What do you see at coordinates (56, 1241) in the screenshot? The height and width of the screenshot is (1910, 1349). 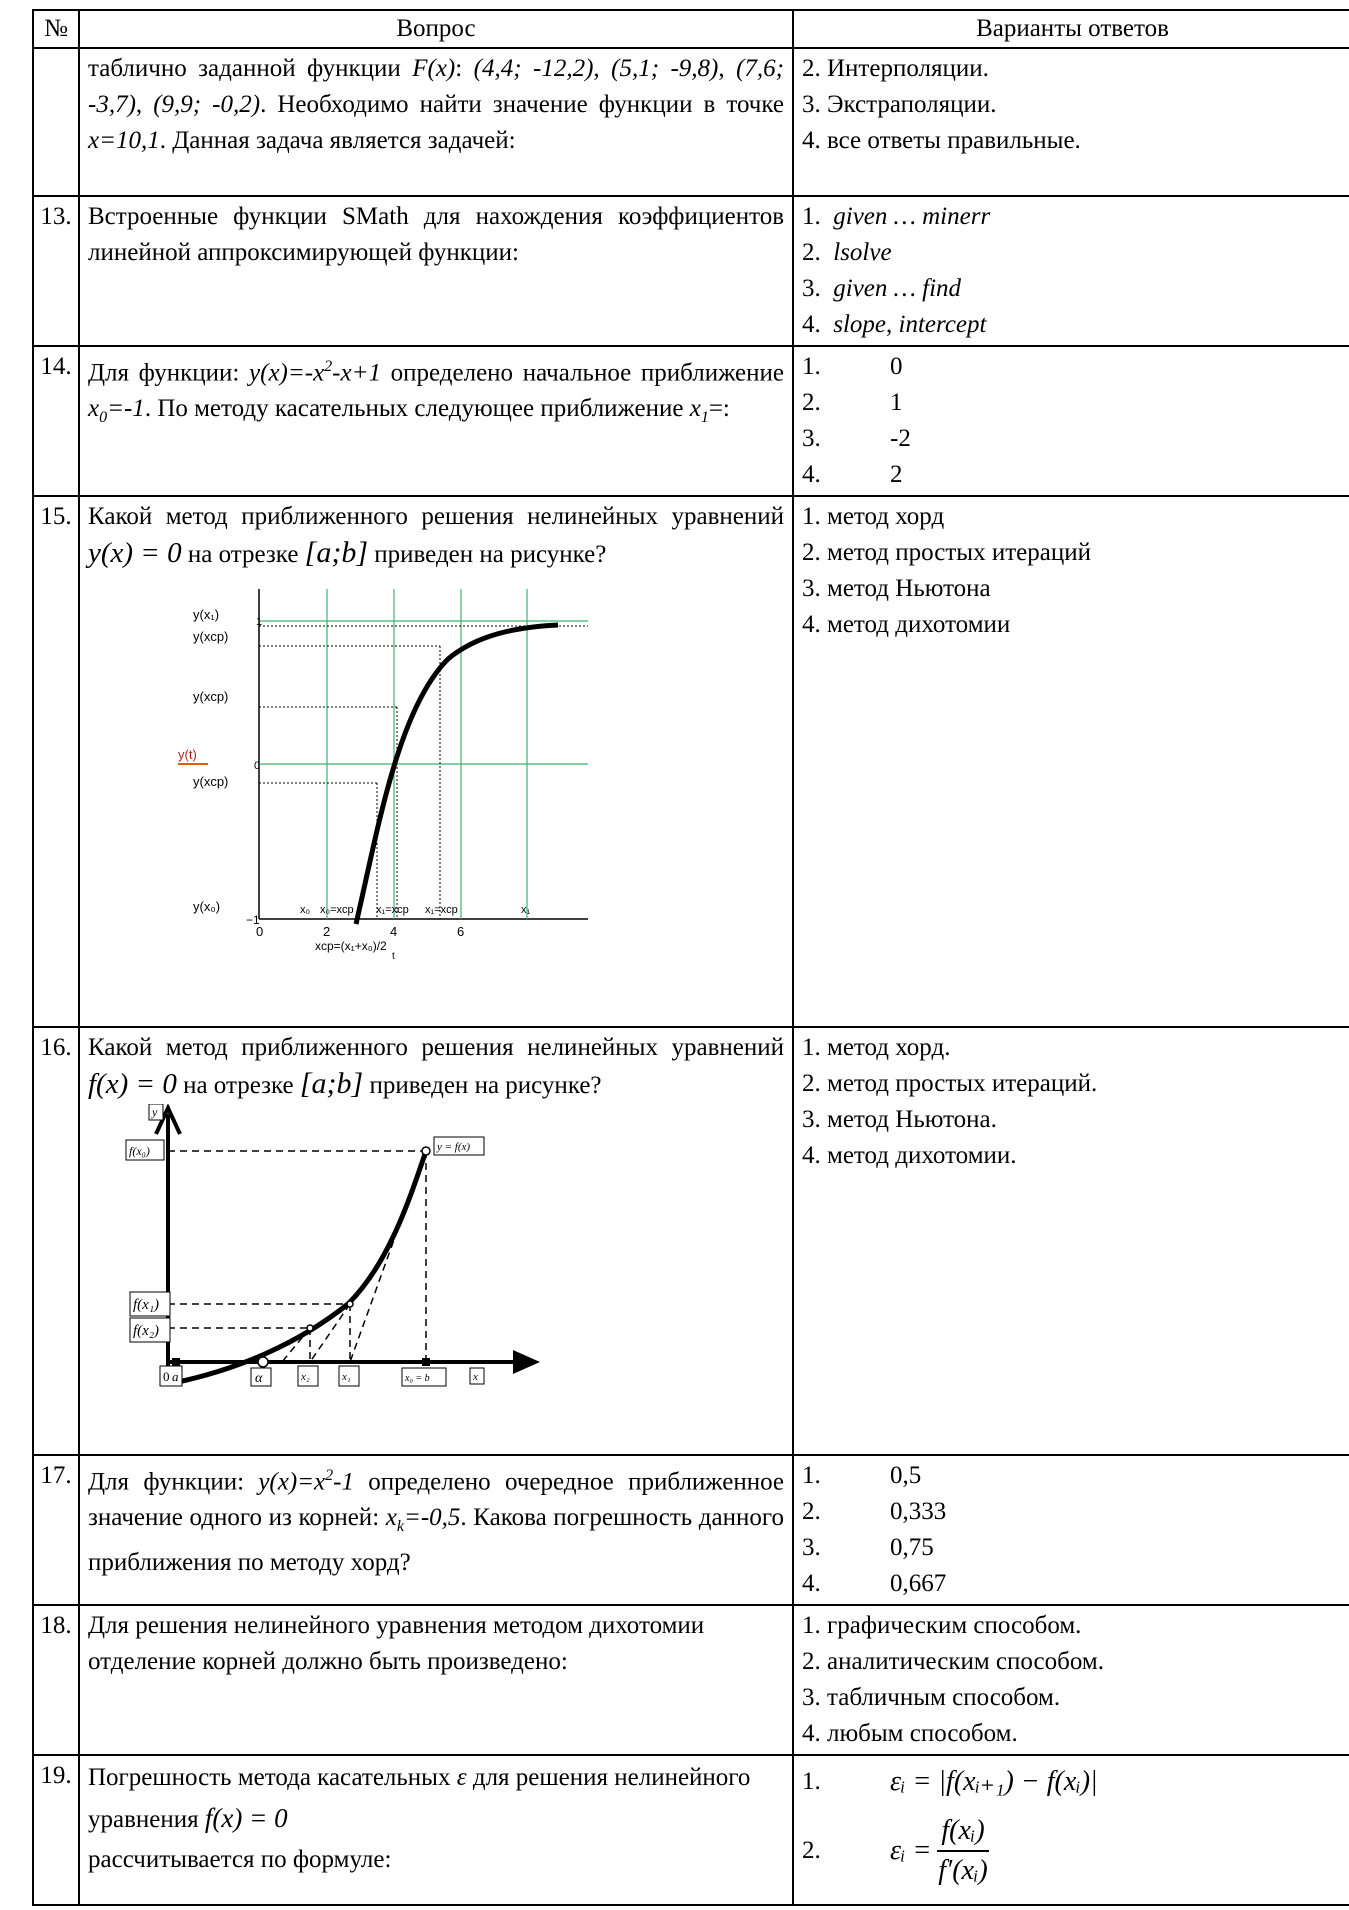 I see `row-number: 16.` at bounding box center [56, 1241].